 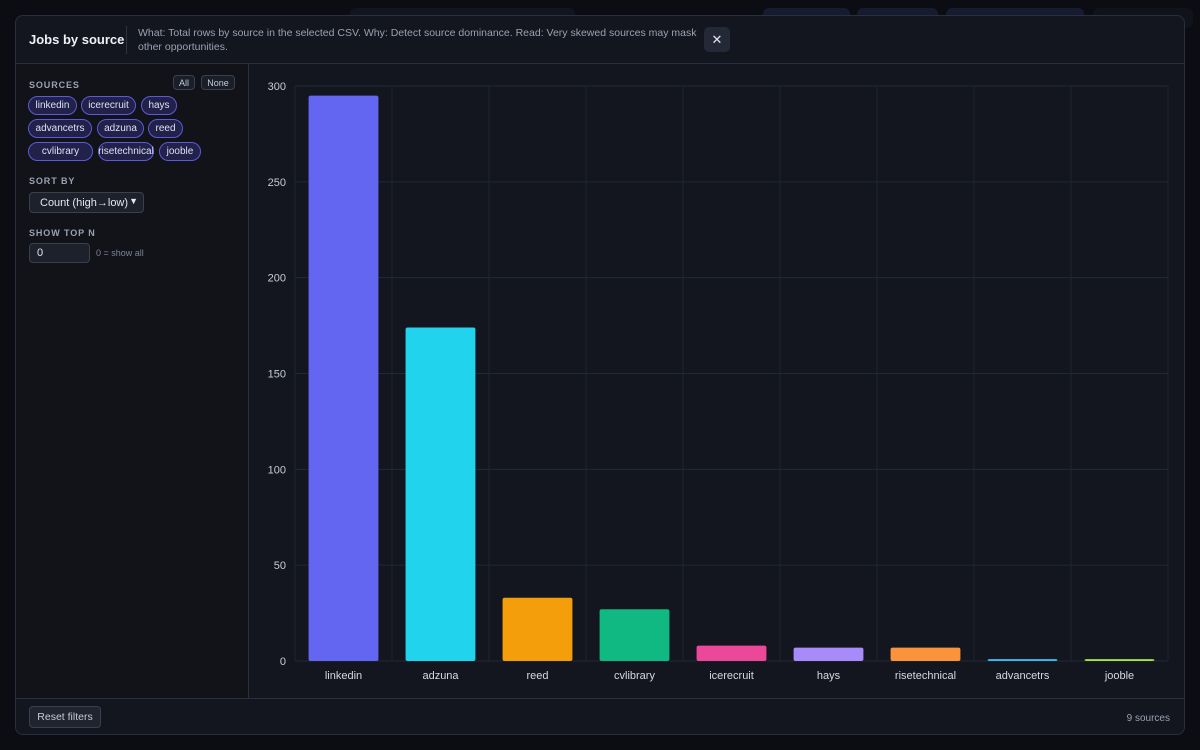 I want to click on source-chip-jooble: jooble, so click(x=180, y=151).